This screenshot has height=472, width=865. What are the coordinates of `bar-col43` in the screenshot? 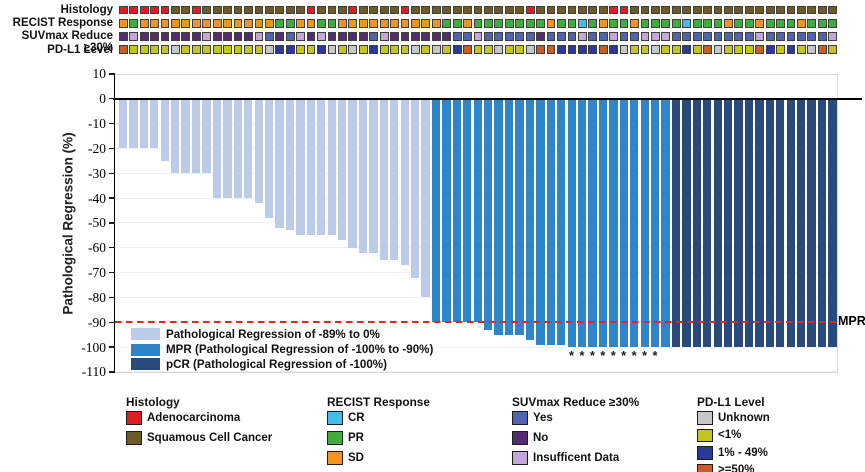 It's located at (561, 222).